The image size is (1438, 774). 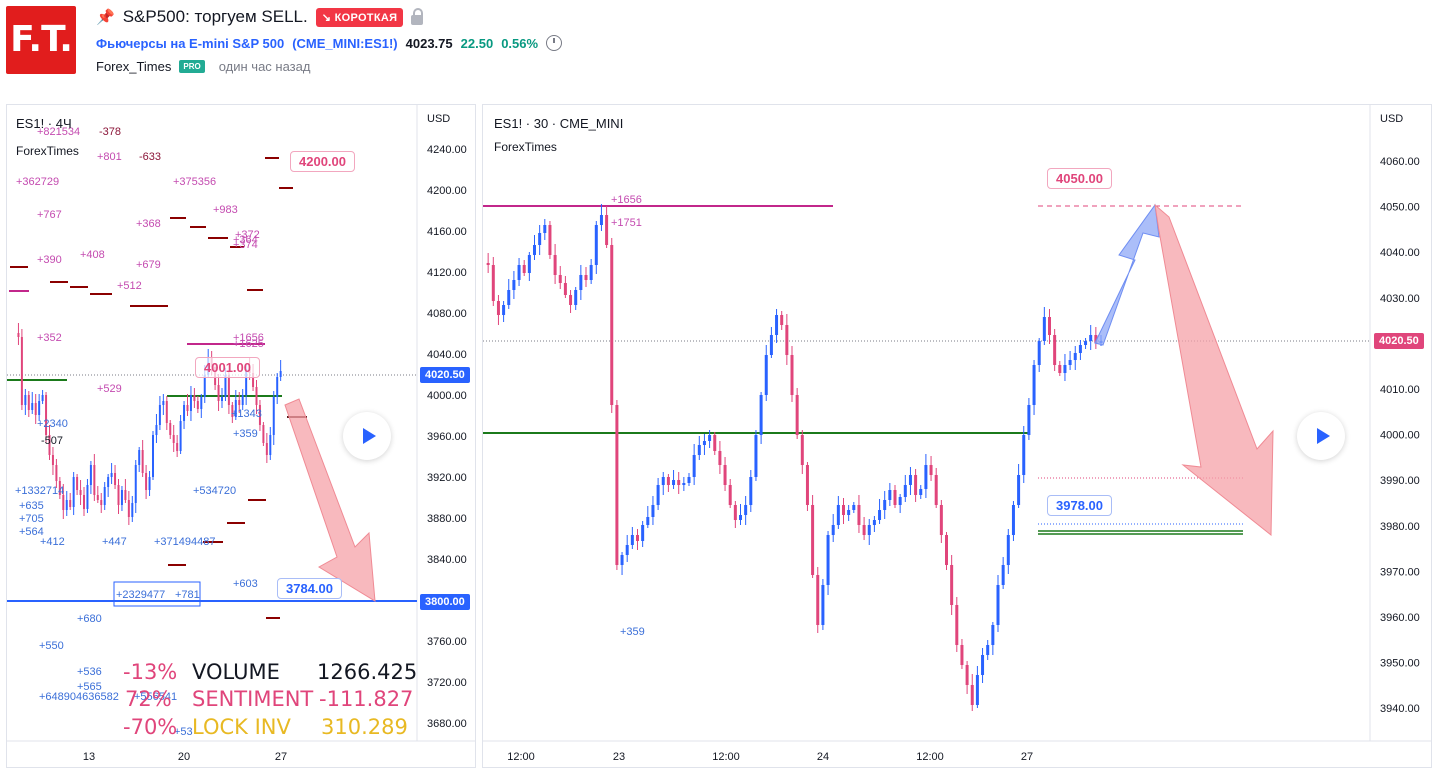 I want to click on right-time-axis: 12:00 23 12:00 24 12:00 27, so click(x=770, y=757).